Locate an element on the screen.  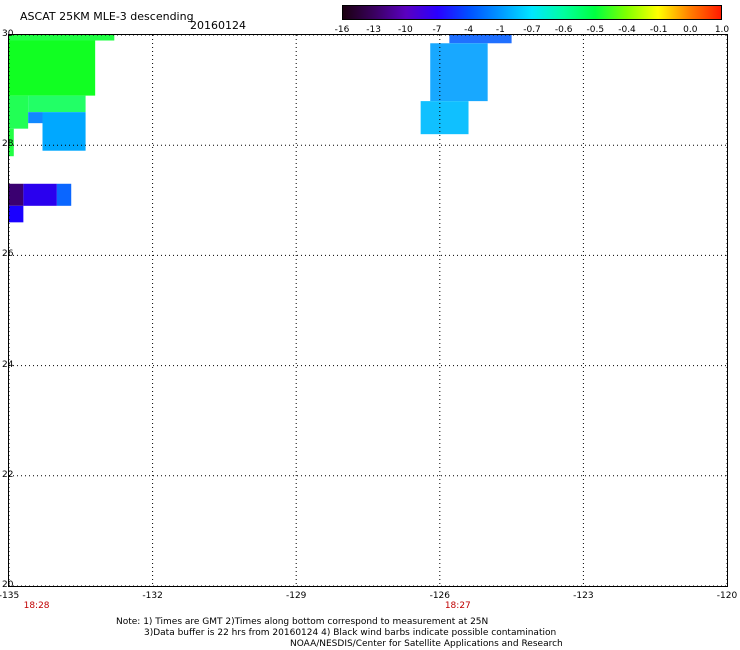
colorbar-tick-label: -0.4 is located at coordinates (627, 30).